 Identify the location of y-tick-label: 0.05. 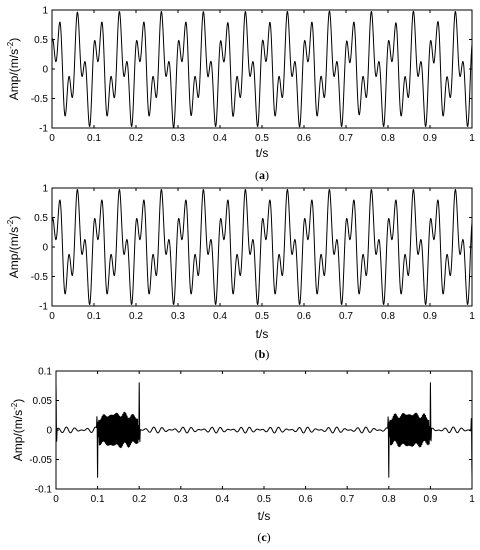
(43, 401).